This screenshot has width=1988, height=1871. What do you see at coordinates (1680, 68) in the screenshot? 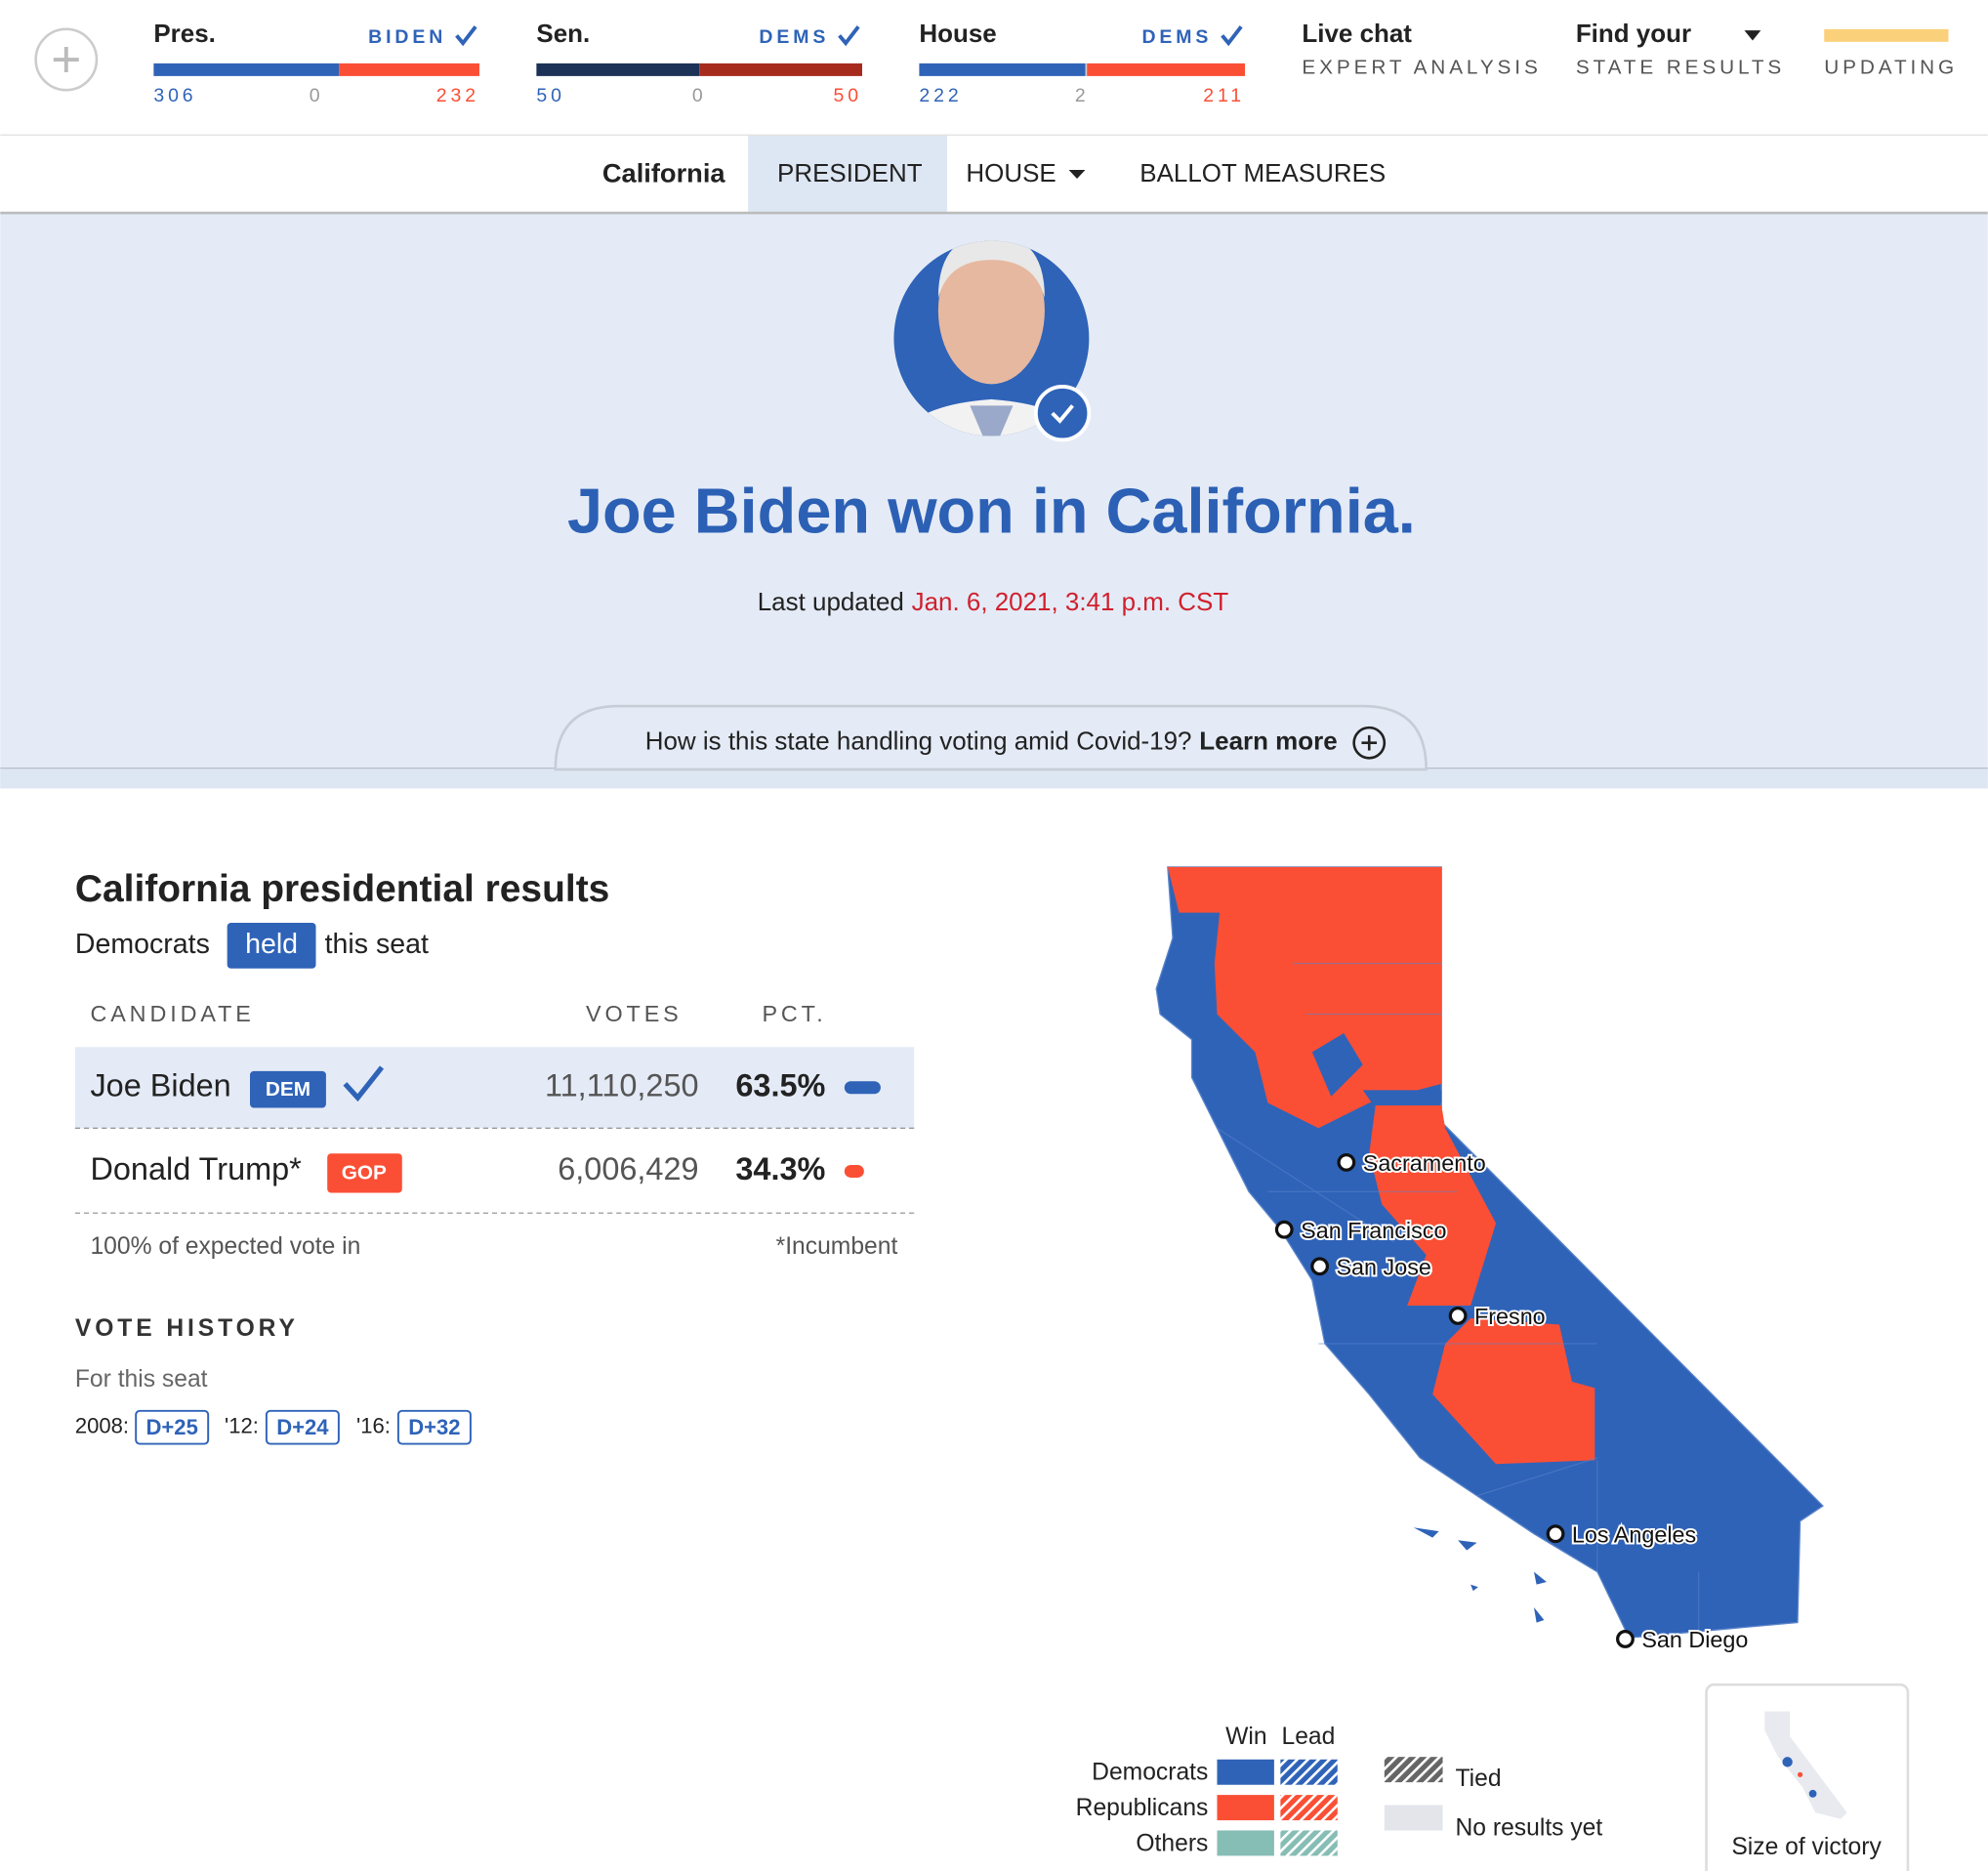
I see `link-subtitle: STATE RESULTS` at bounding box center [1680, 68].